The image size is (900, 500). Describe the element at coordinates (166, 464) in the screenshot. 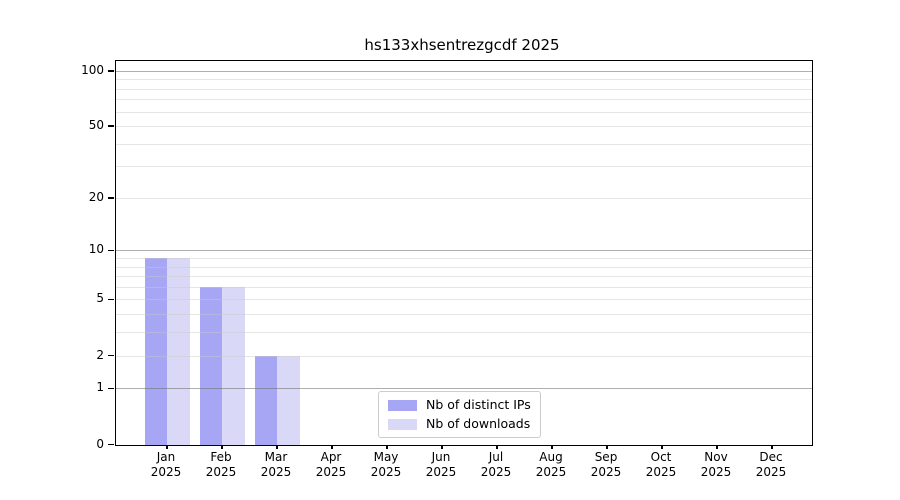

I see `x-tick-label: Jan 2025` at that location.